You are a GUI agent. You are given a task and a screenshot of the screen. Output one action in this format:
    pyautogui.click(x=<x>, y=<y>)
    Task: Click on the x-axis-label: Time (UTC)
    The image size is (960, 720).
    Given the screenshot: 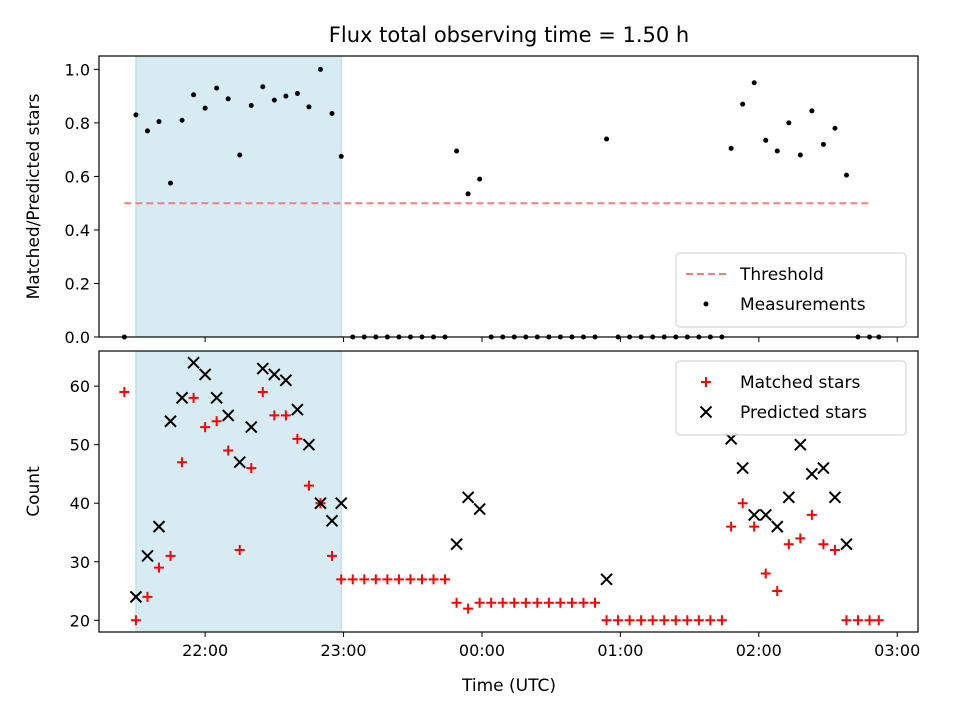 What is the action you would take?
    pyautogui.click(x=508, y=686)
    